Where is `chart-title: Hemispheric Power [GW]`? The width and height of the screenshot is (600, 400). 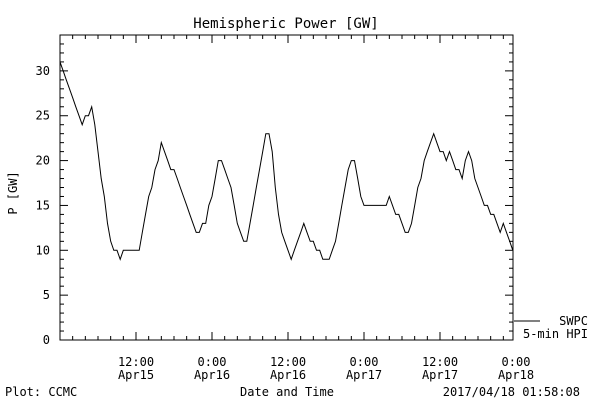 chart-title: Hemispheric Power [GW] is located at coordinates (285, 24).